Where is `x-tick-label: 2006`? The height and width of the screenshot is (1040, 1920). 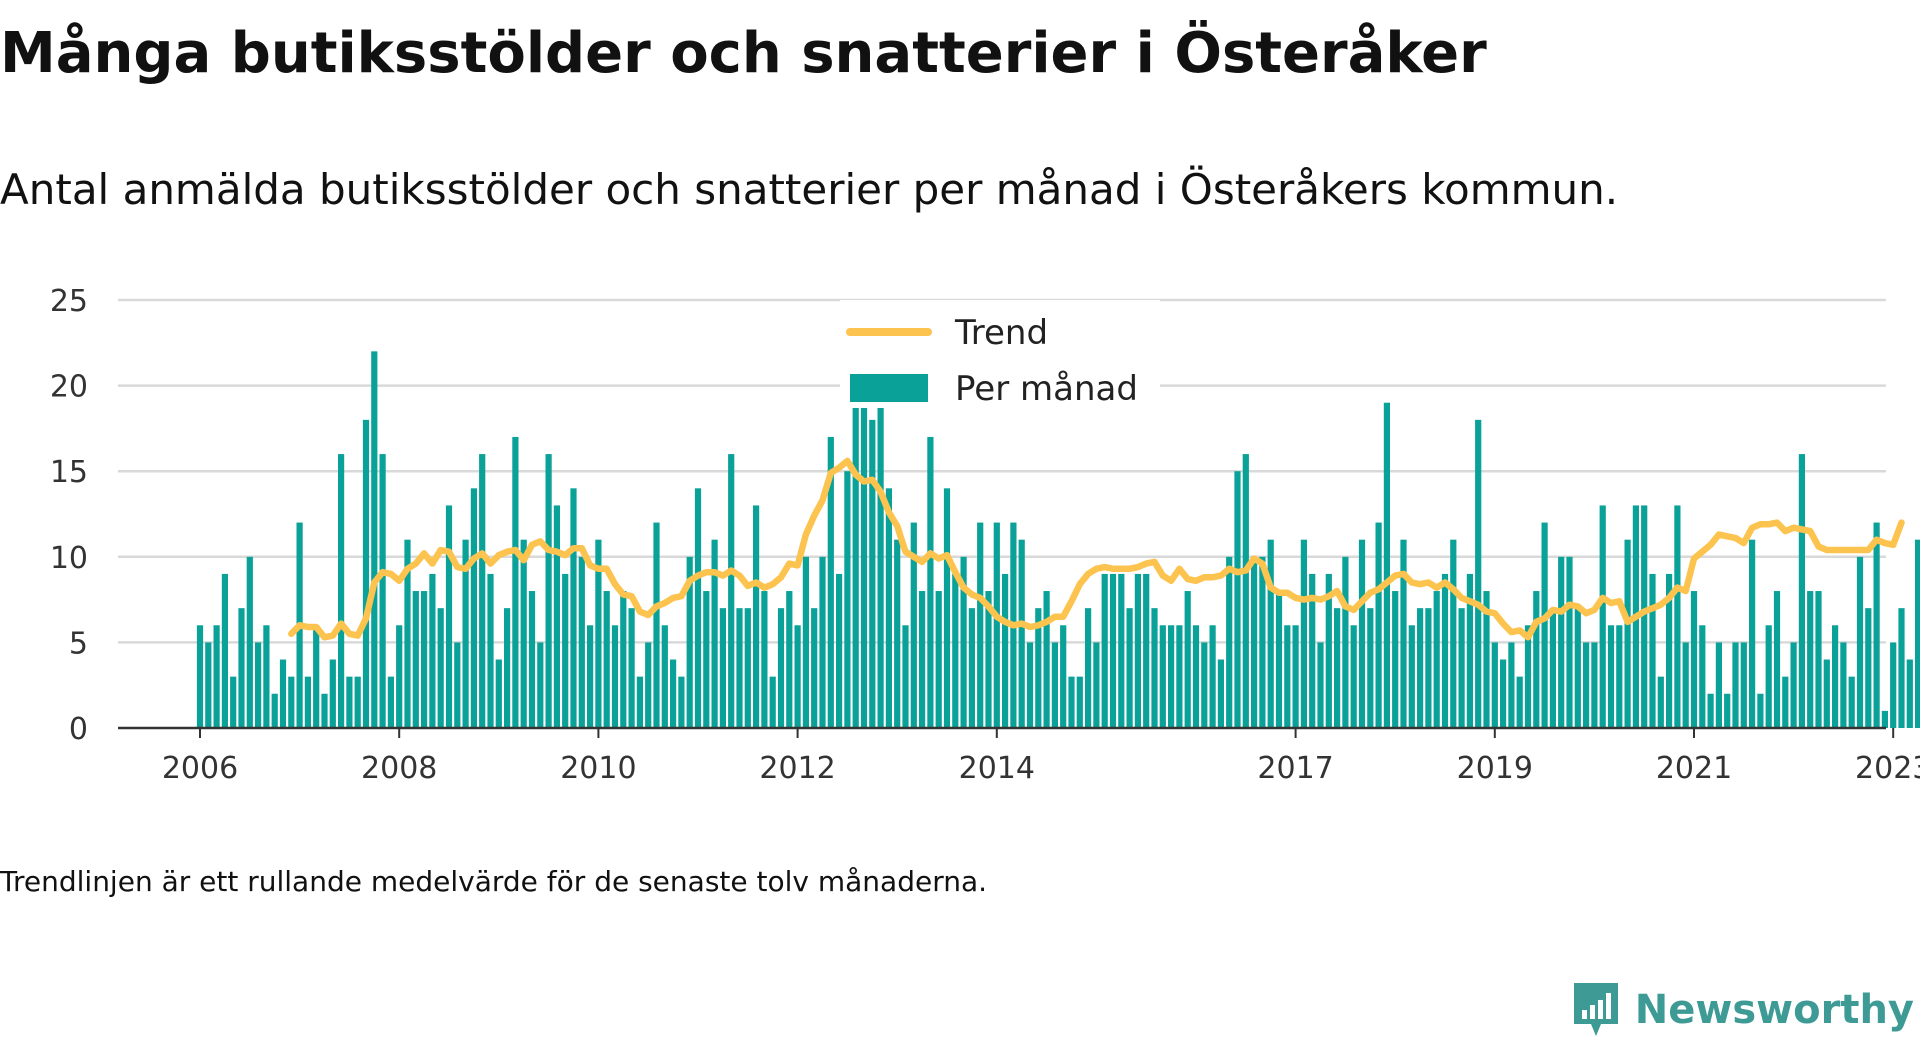 x-tick-label: 2006 is located at coordinates (200, 768).